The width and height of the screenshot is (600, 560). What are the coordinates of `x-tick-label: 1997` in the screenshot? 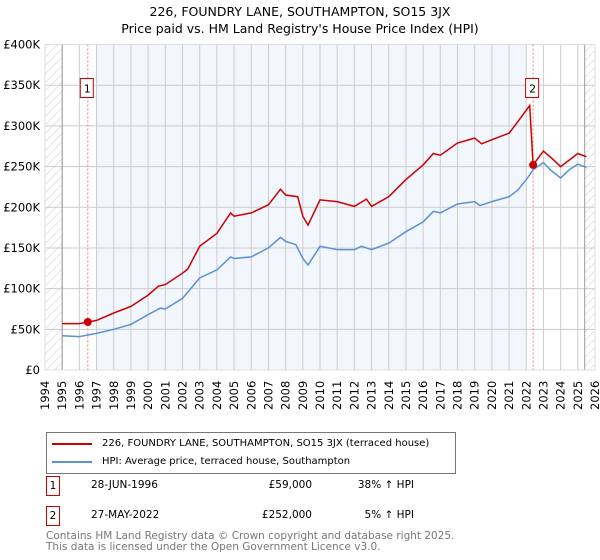 It's located at (97, 395).